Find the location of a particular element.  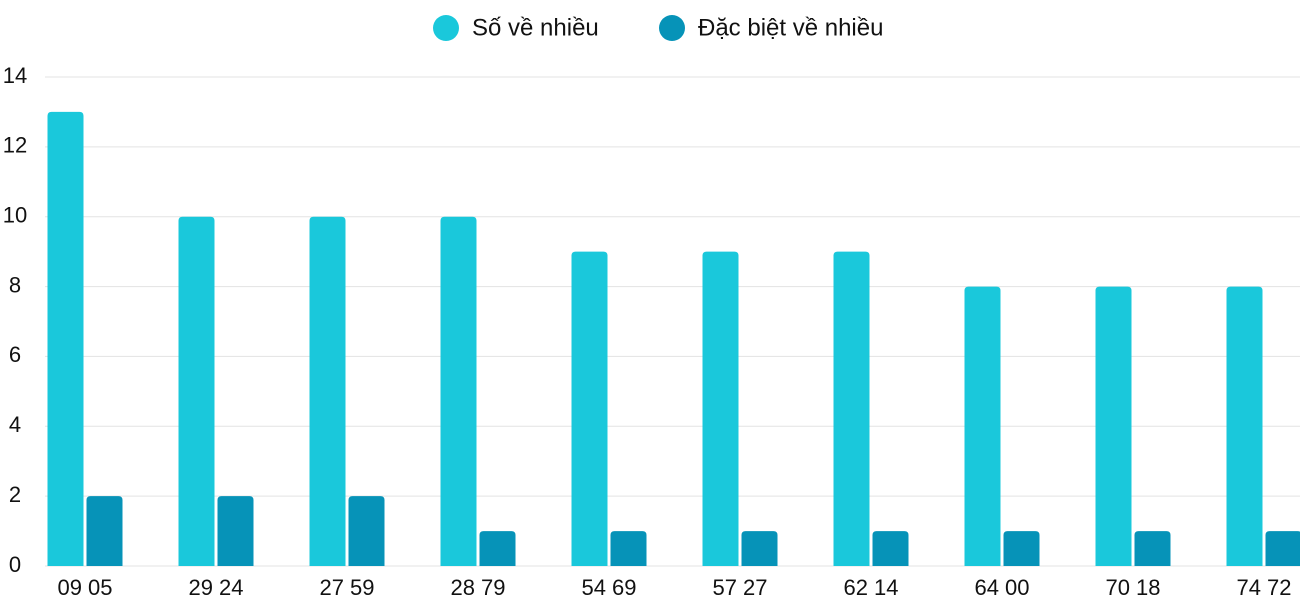

x-tick-label: 62 14 is located at coordinates (870, 587).